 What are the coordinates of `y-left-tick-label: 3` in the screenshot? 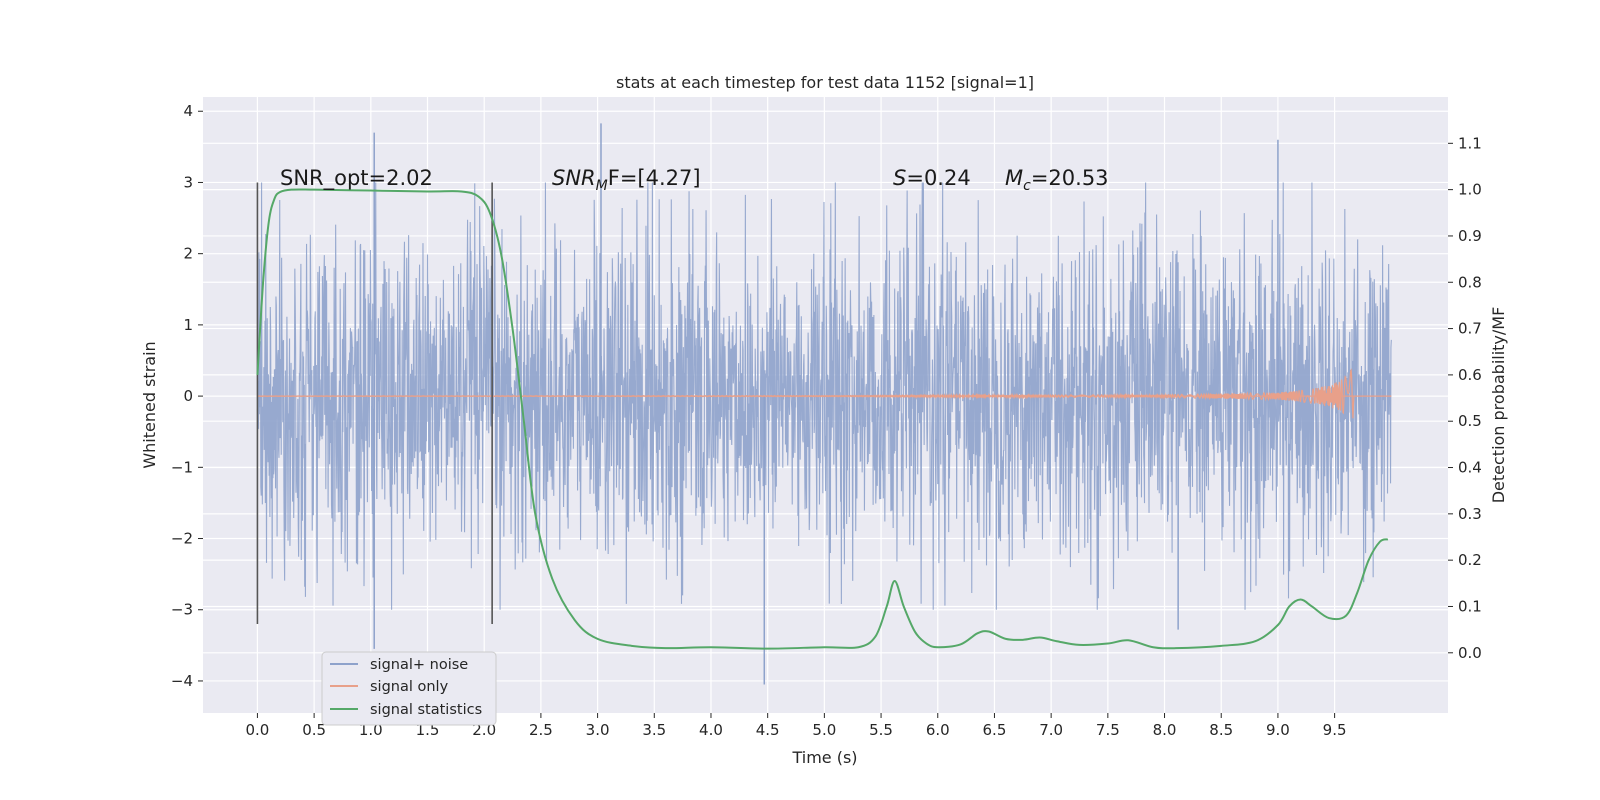 It's located at (188, 182).